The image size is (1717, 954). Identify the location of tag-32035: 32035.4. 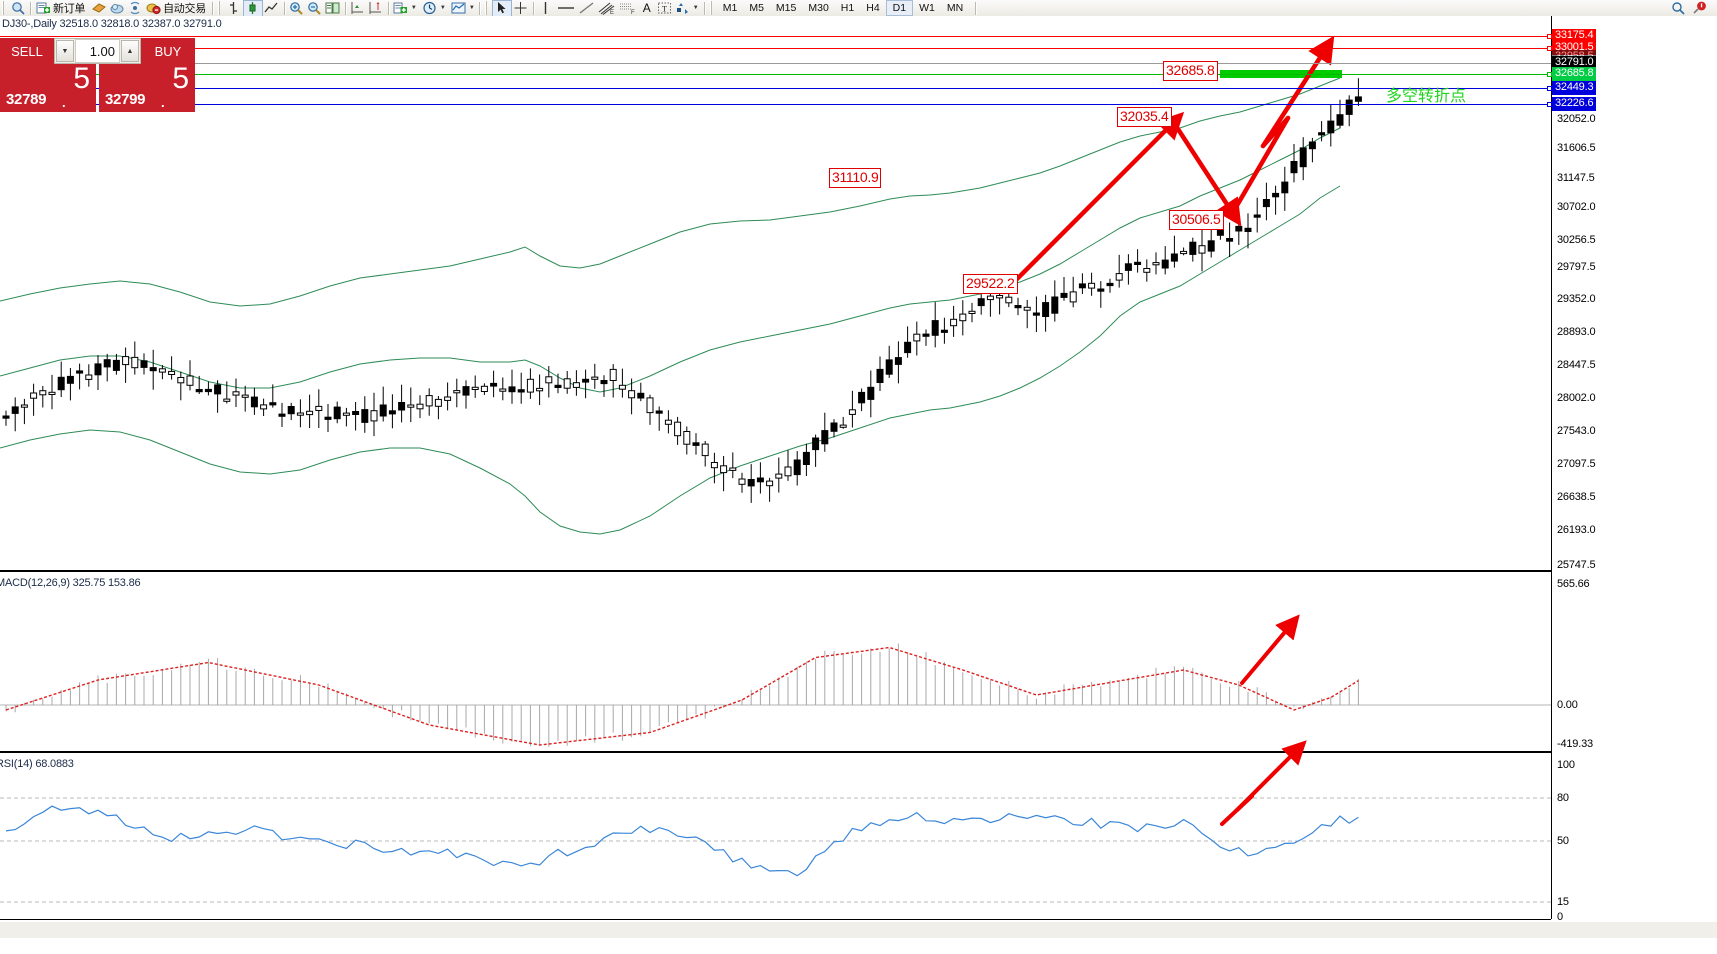
(1144, 117).